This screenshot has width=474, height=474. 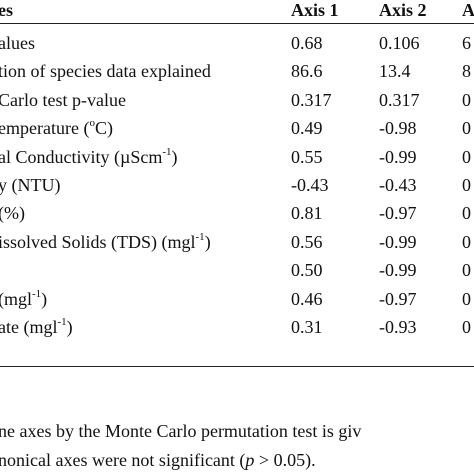 I want to click on header-cell: es, so click(x=6, y=10).